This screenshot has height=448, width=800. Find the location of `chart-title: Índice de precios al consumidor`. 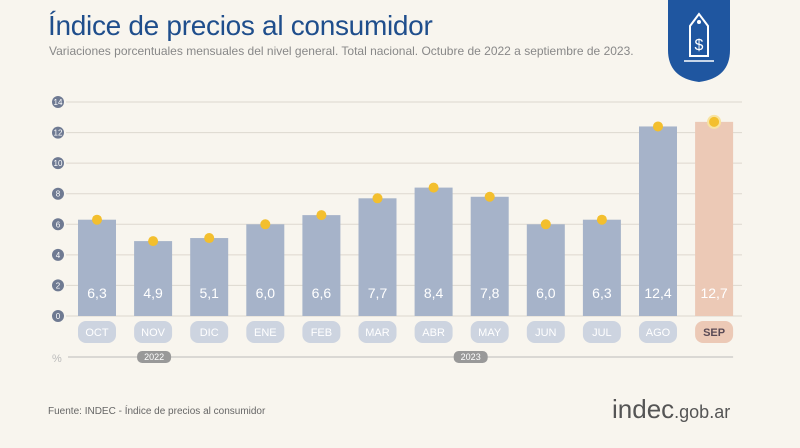

chart-title: Índice de precios al consumidor is located at coordinates (240, 25).